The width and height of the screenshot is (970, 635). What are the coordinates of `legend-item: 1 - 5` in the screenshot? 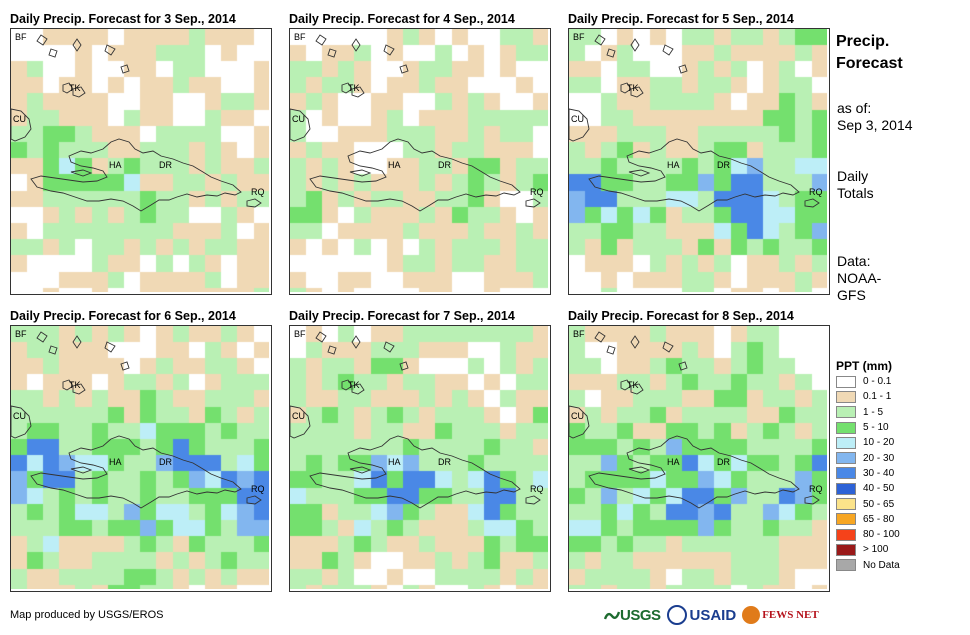 It's located at (896, 412).